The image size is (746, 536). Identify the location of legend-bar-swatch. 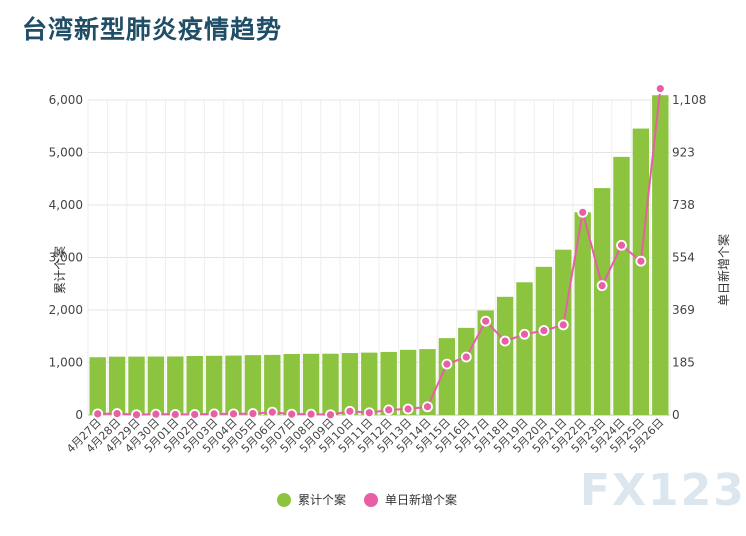
(284, 500).